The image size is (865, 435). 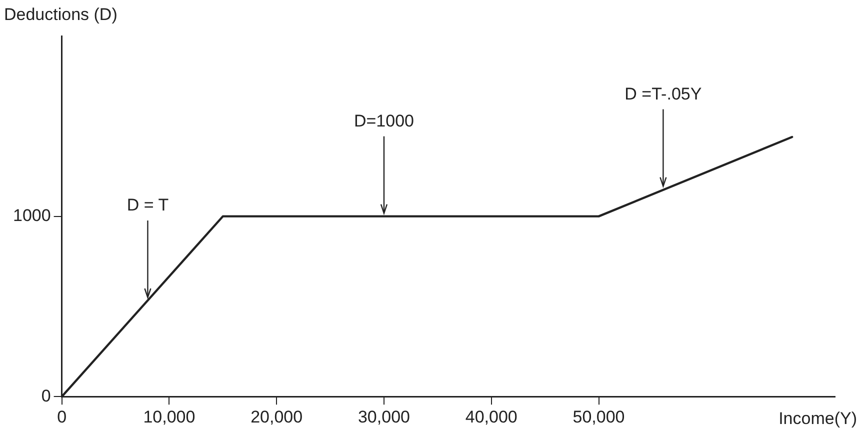 What do you see at coordinates (384, 120) in the screenshot?
I see `annotation: D=1000` at bounding box center [384, 120].